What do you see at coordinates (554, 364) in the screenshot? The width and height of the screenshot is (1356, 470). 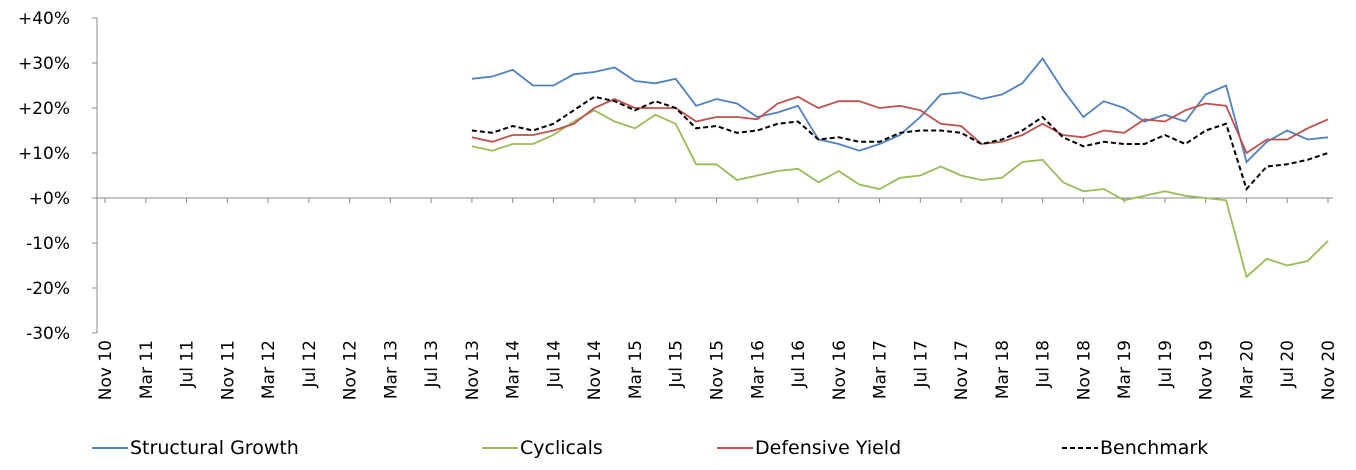 I see `x-tick-label: Jul 14` at bounding box center [554, 364].